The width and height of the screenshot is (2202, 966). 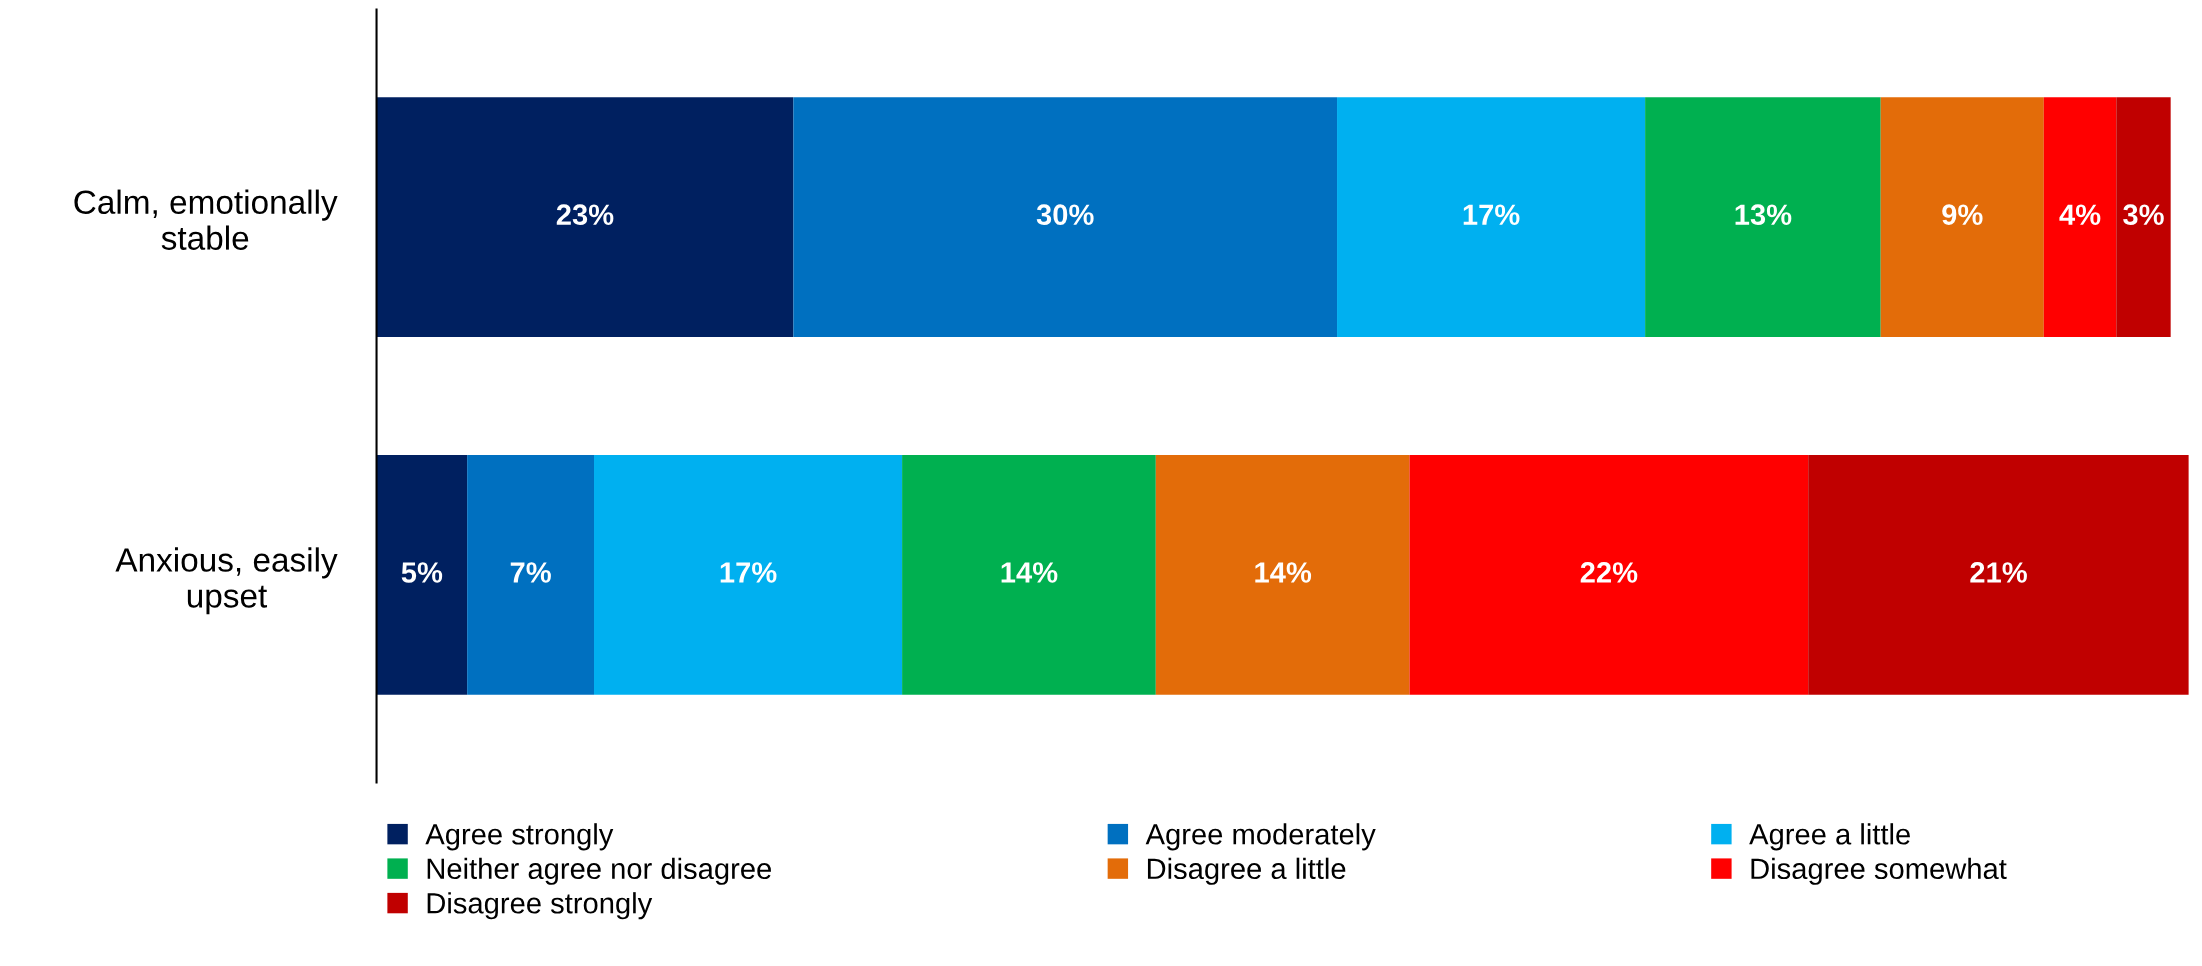 What do you see at coordinates (226, 581) in the screenshot?
I see `y-tick-label: Anxious, easily upset` at bounding box center [226, 581].